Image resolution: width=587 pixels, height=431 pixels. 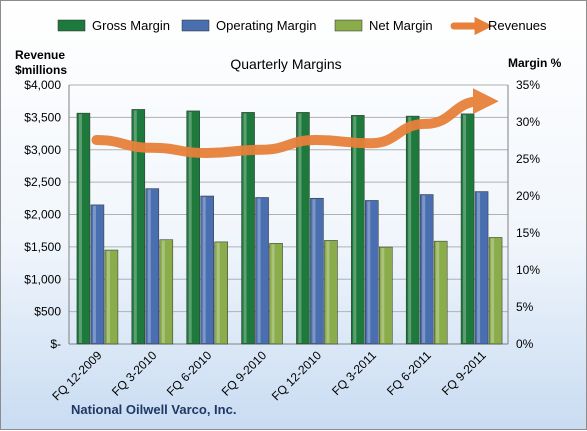 What do you see at coordinates (42, 215) in the screenshot?
I see `left-axis-tick-label: $2,000` at bounding box center [42, 215].